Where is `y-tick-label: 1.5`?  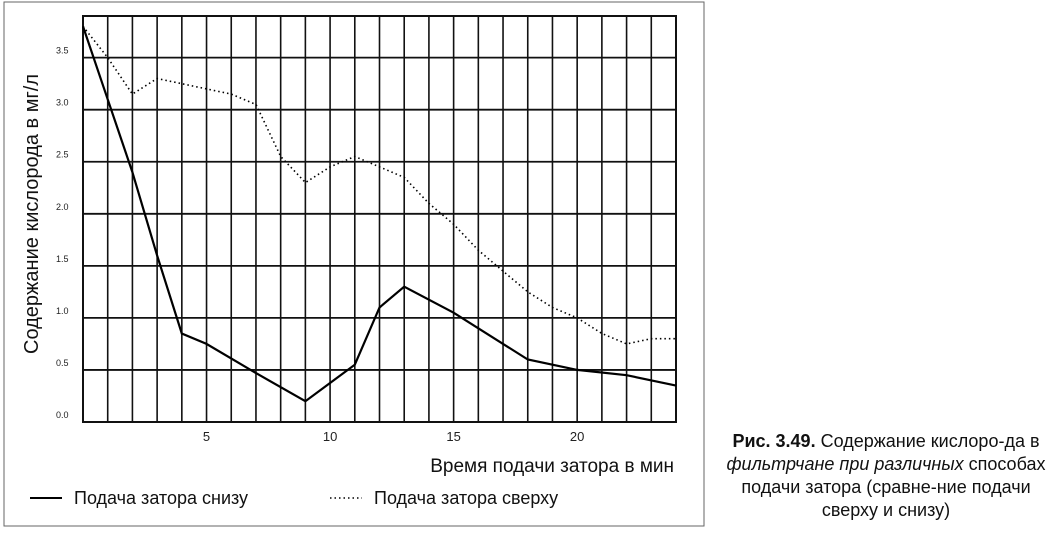 y-tick-label: 1.5 is located at coordinates (62, 259).